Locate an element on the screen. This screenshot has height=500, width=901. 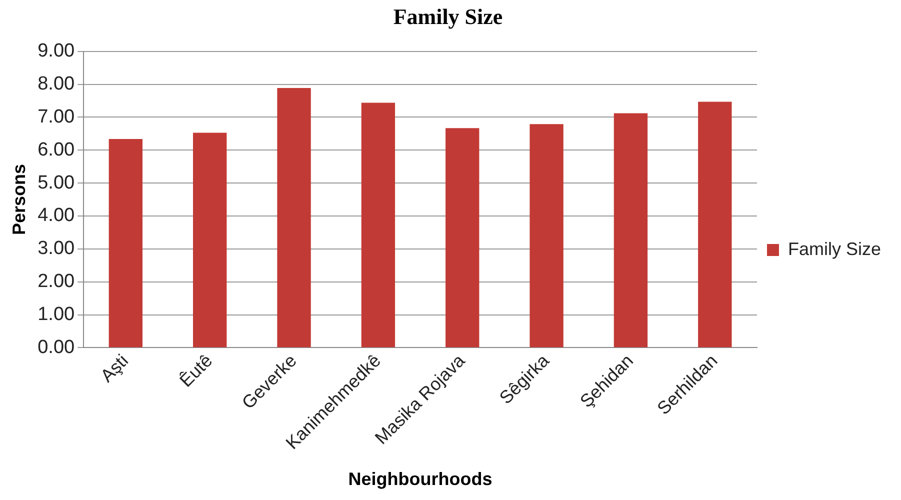
legend-label: Family Size is located at coordinates (834, 248).